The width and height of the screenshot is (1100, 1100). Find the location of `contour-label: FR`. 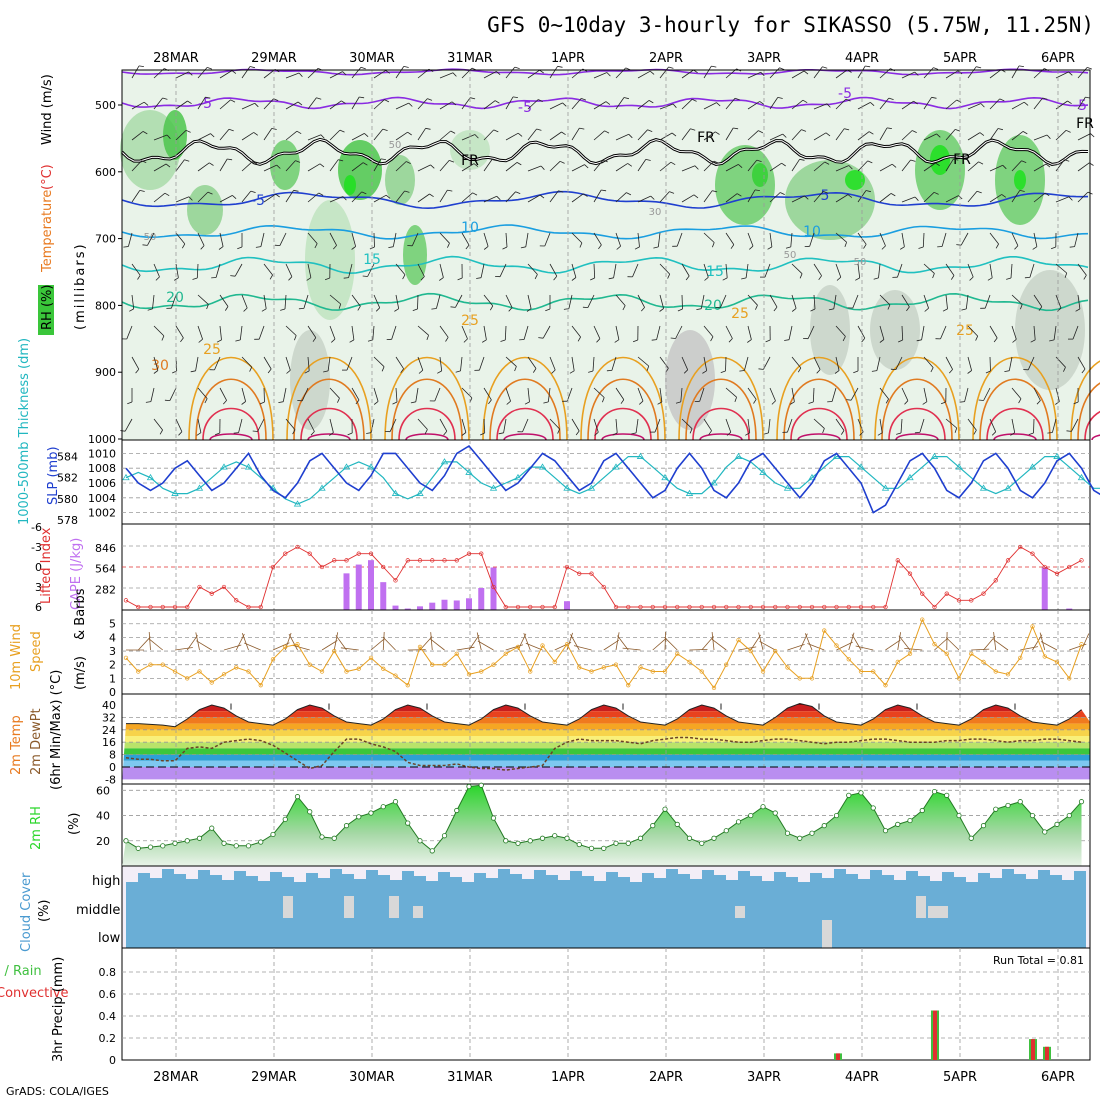

contour-label: FR is located at coordinates (962, 160).